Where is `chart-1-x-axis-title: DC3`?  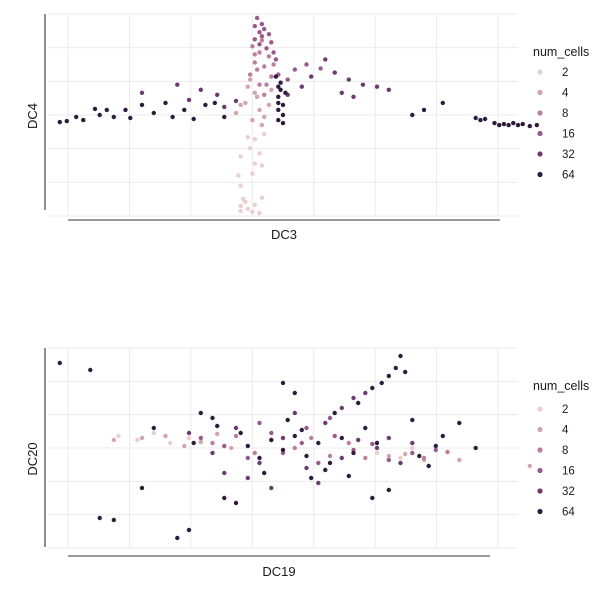 chart-1-x-axis-title: DC3 is located at coordinates (284, 234).